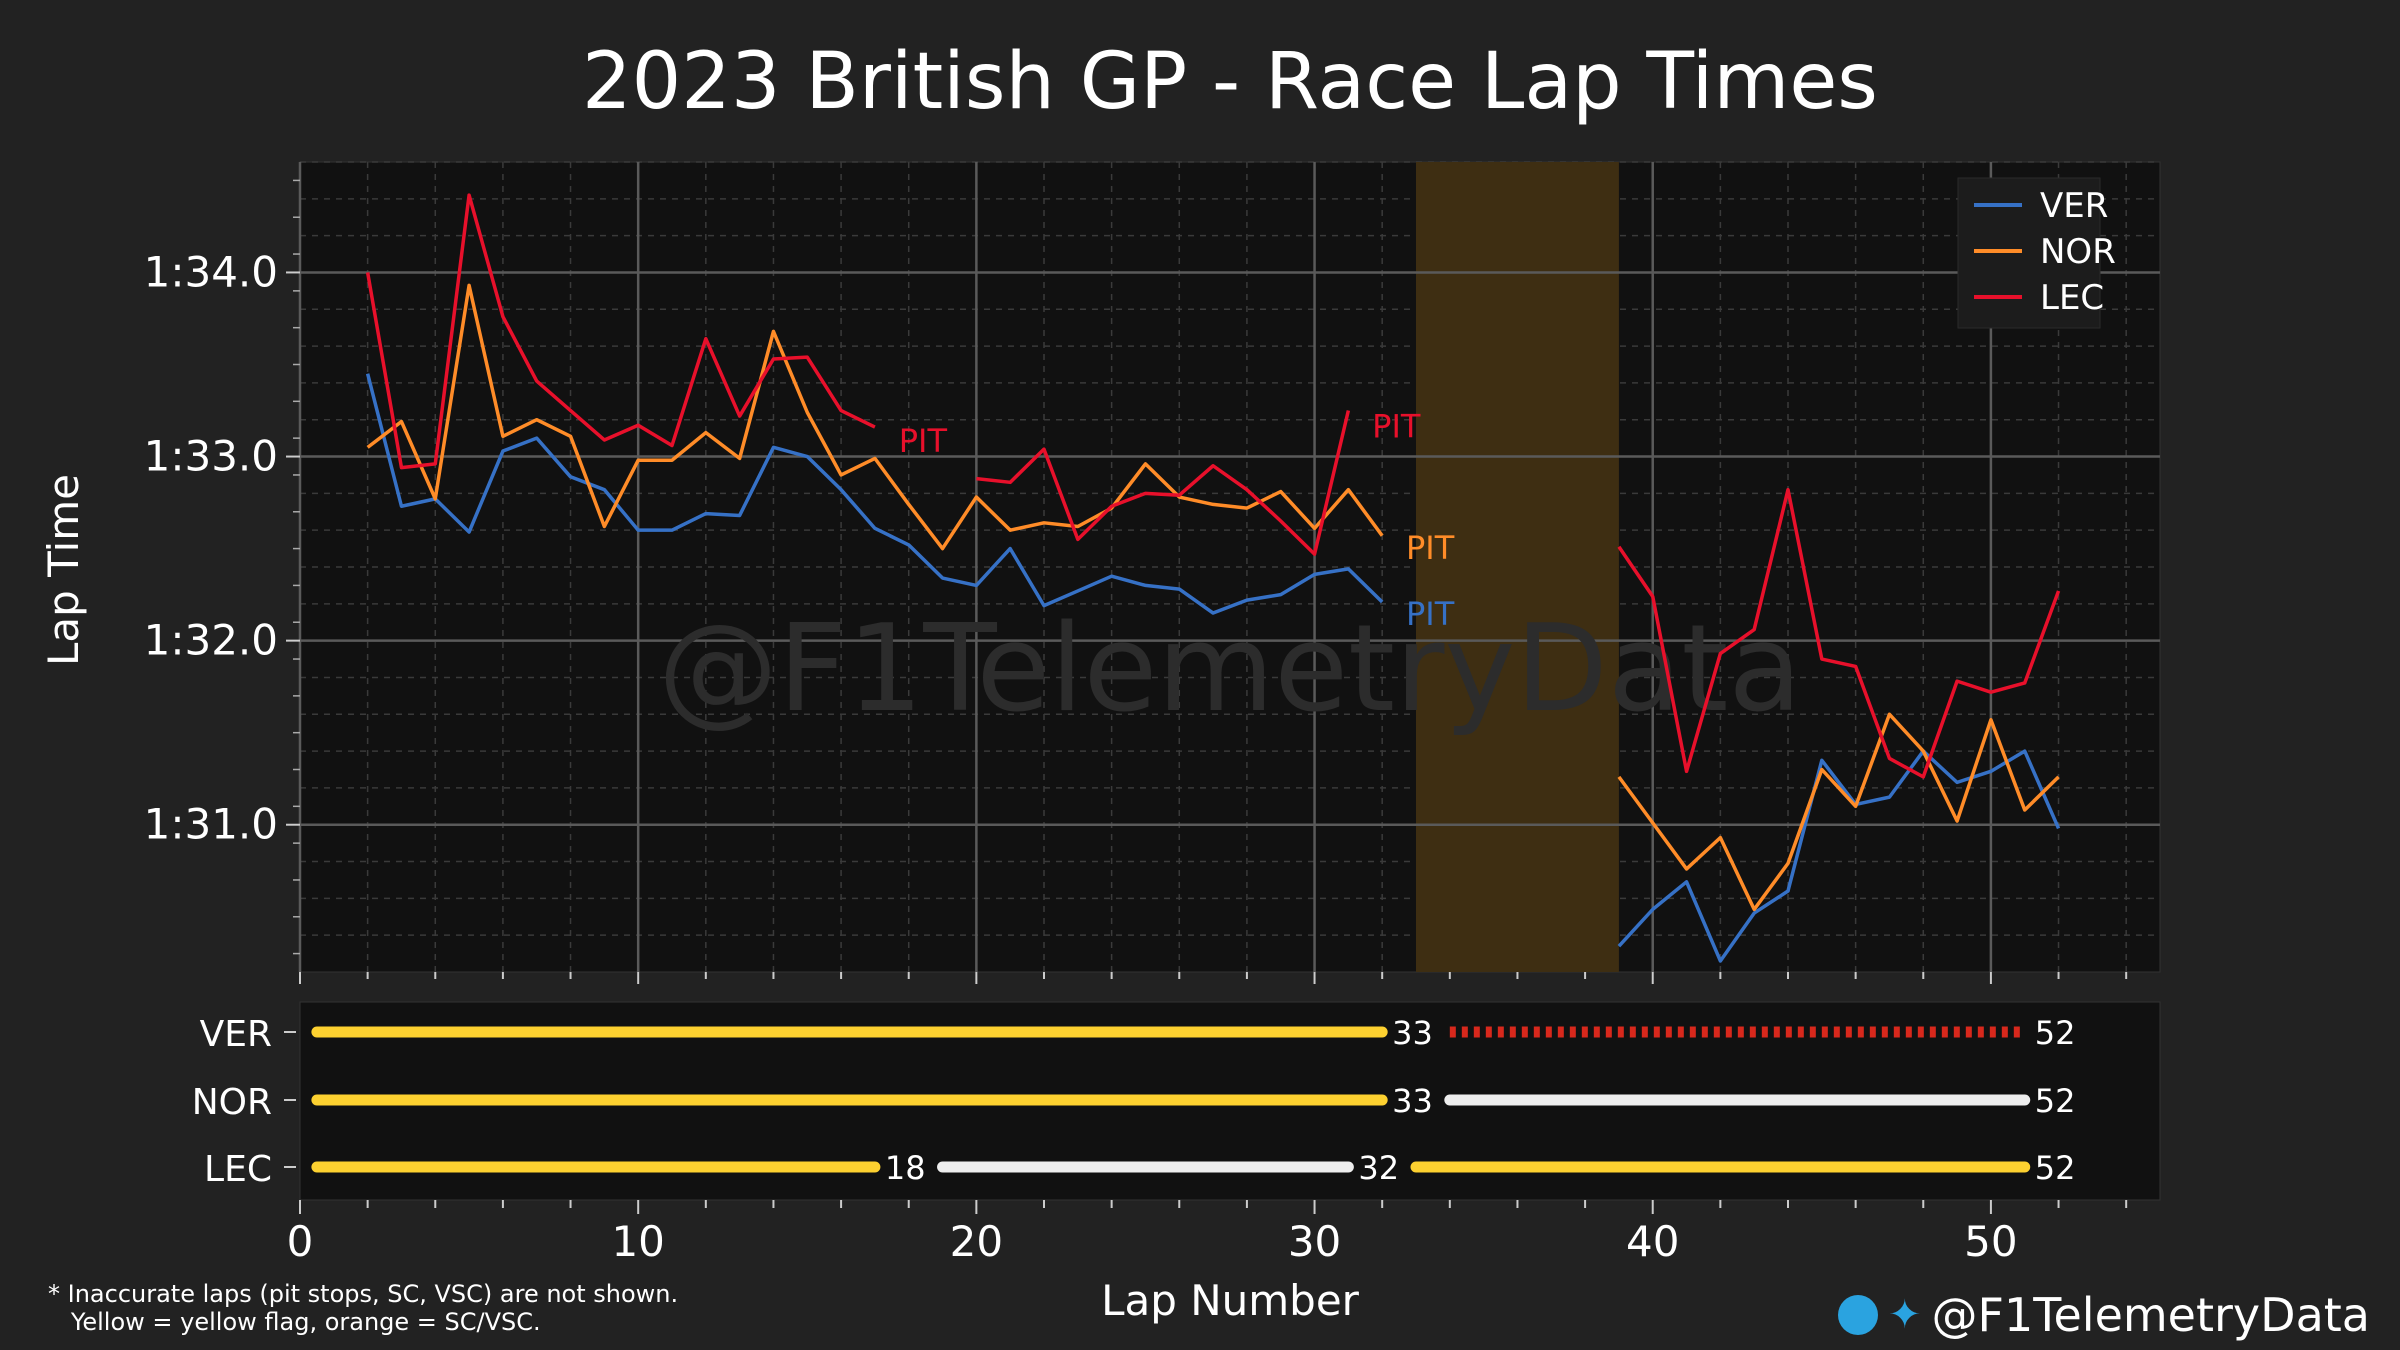 The height and width of the screenshot is (1350, 2400). What do you see at coordinates (2072, 298) in the screenshot?
I see `legend-entry-lec: LEC` at bounding box center [2072, 298].